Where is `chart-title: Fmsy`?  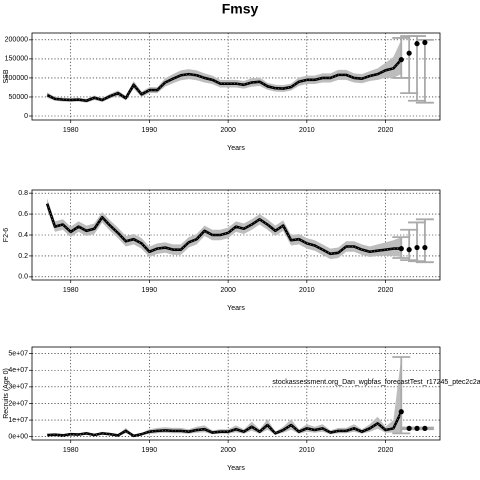 chart-title: Fmsy is located at coordinates (240, 9).